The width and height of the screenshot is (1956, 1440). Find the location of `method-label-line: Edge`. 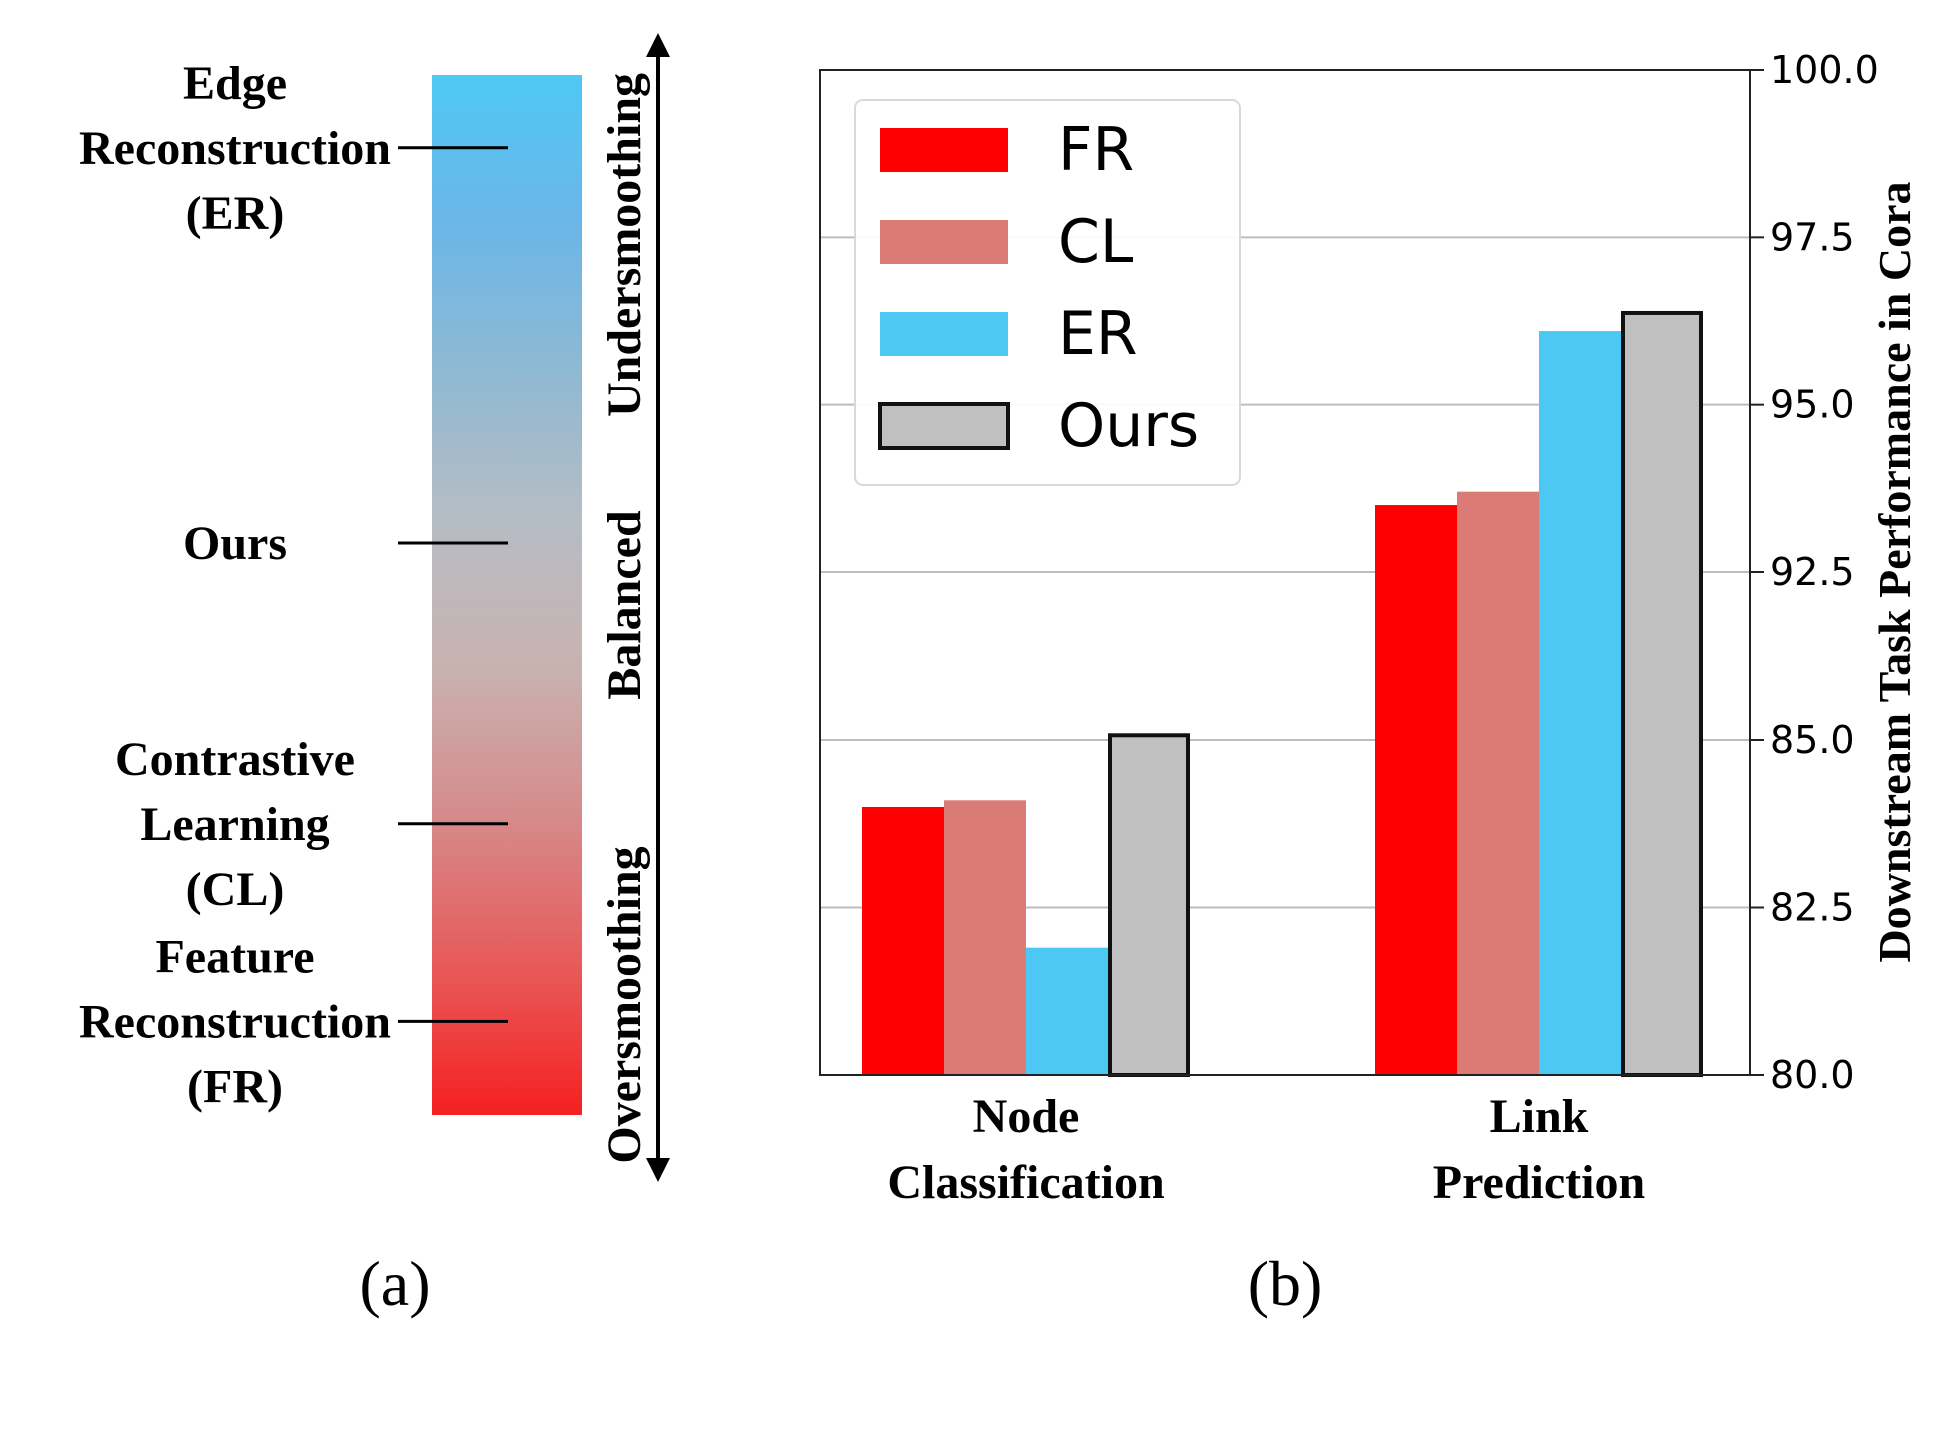

method-label-line: Edge is located at coordinates (235, 83).